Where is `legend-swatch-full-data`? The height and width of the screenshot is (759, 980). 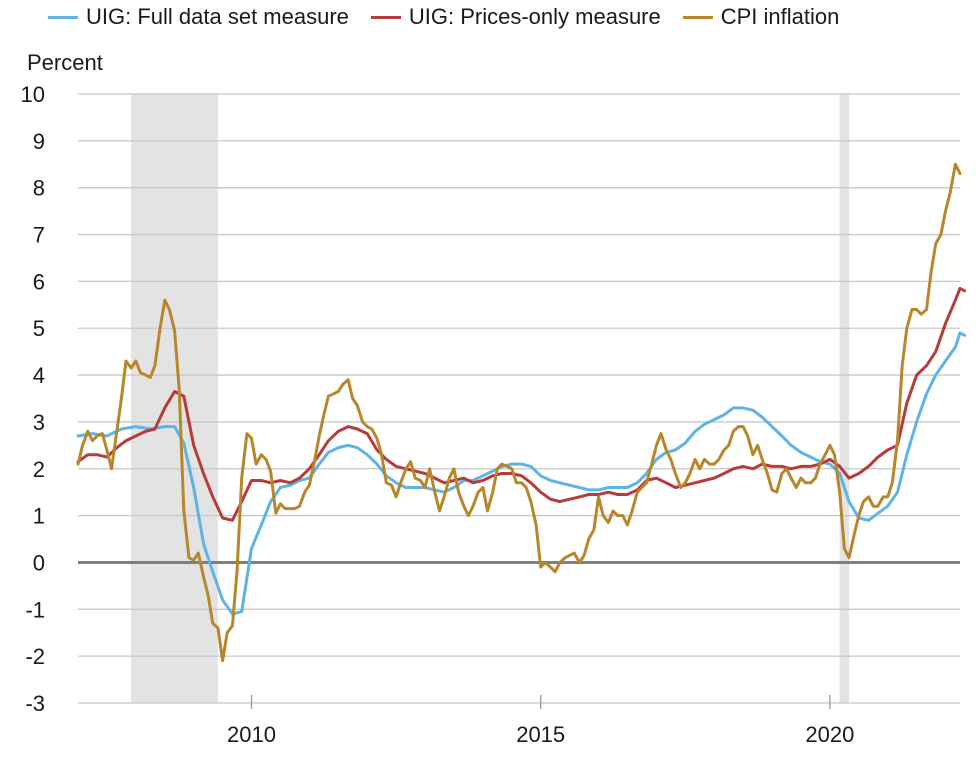 legend-swatch-full-data is located at coordinates (63, 17).